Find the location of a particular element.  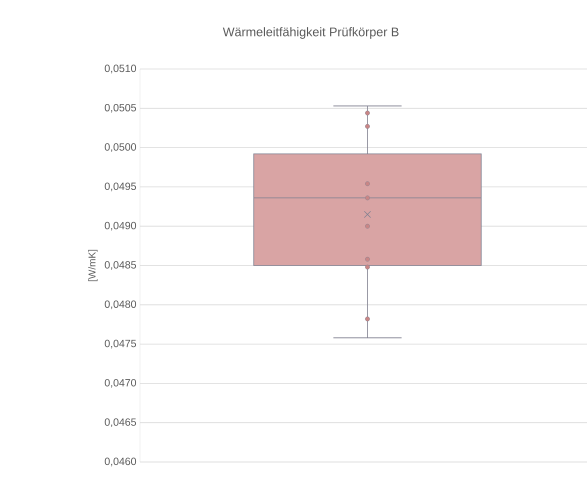

y-tick-label: 0,0490 is located at coordinates (120, 226).